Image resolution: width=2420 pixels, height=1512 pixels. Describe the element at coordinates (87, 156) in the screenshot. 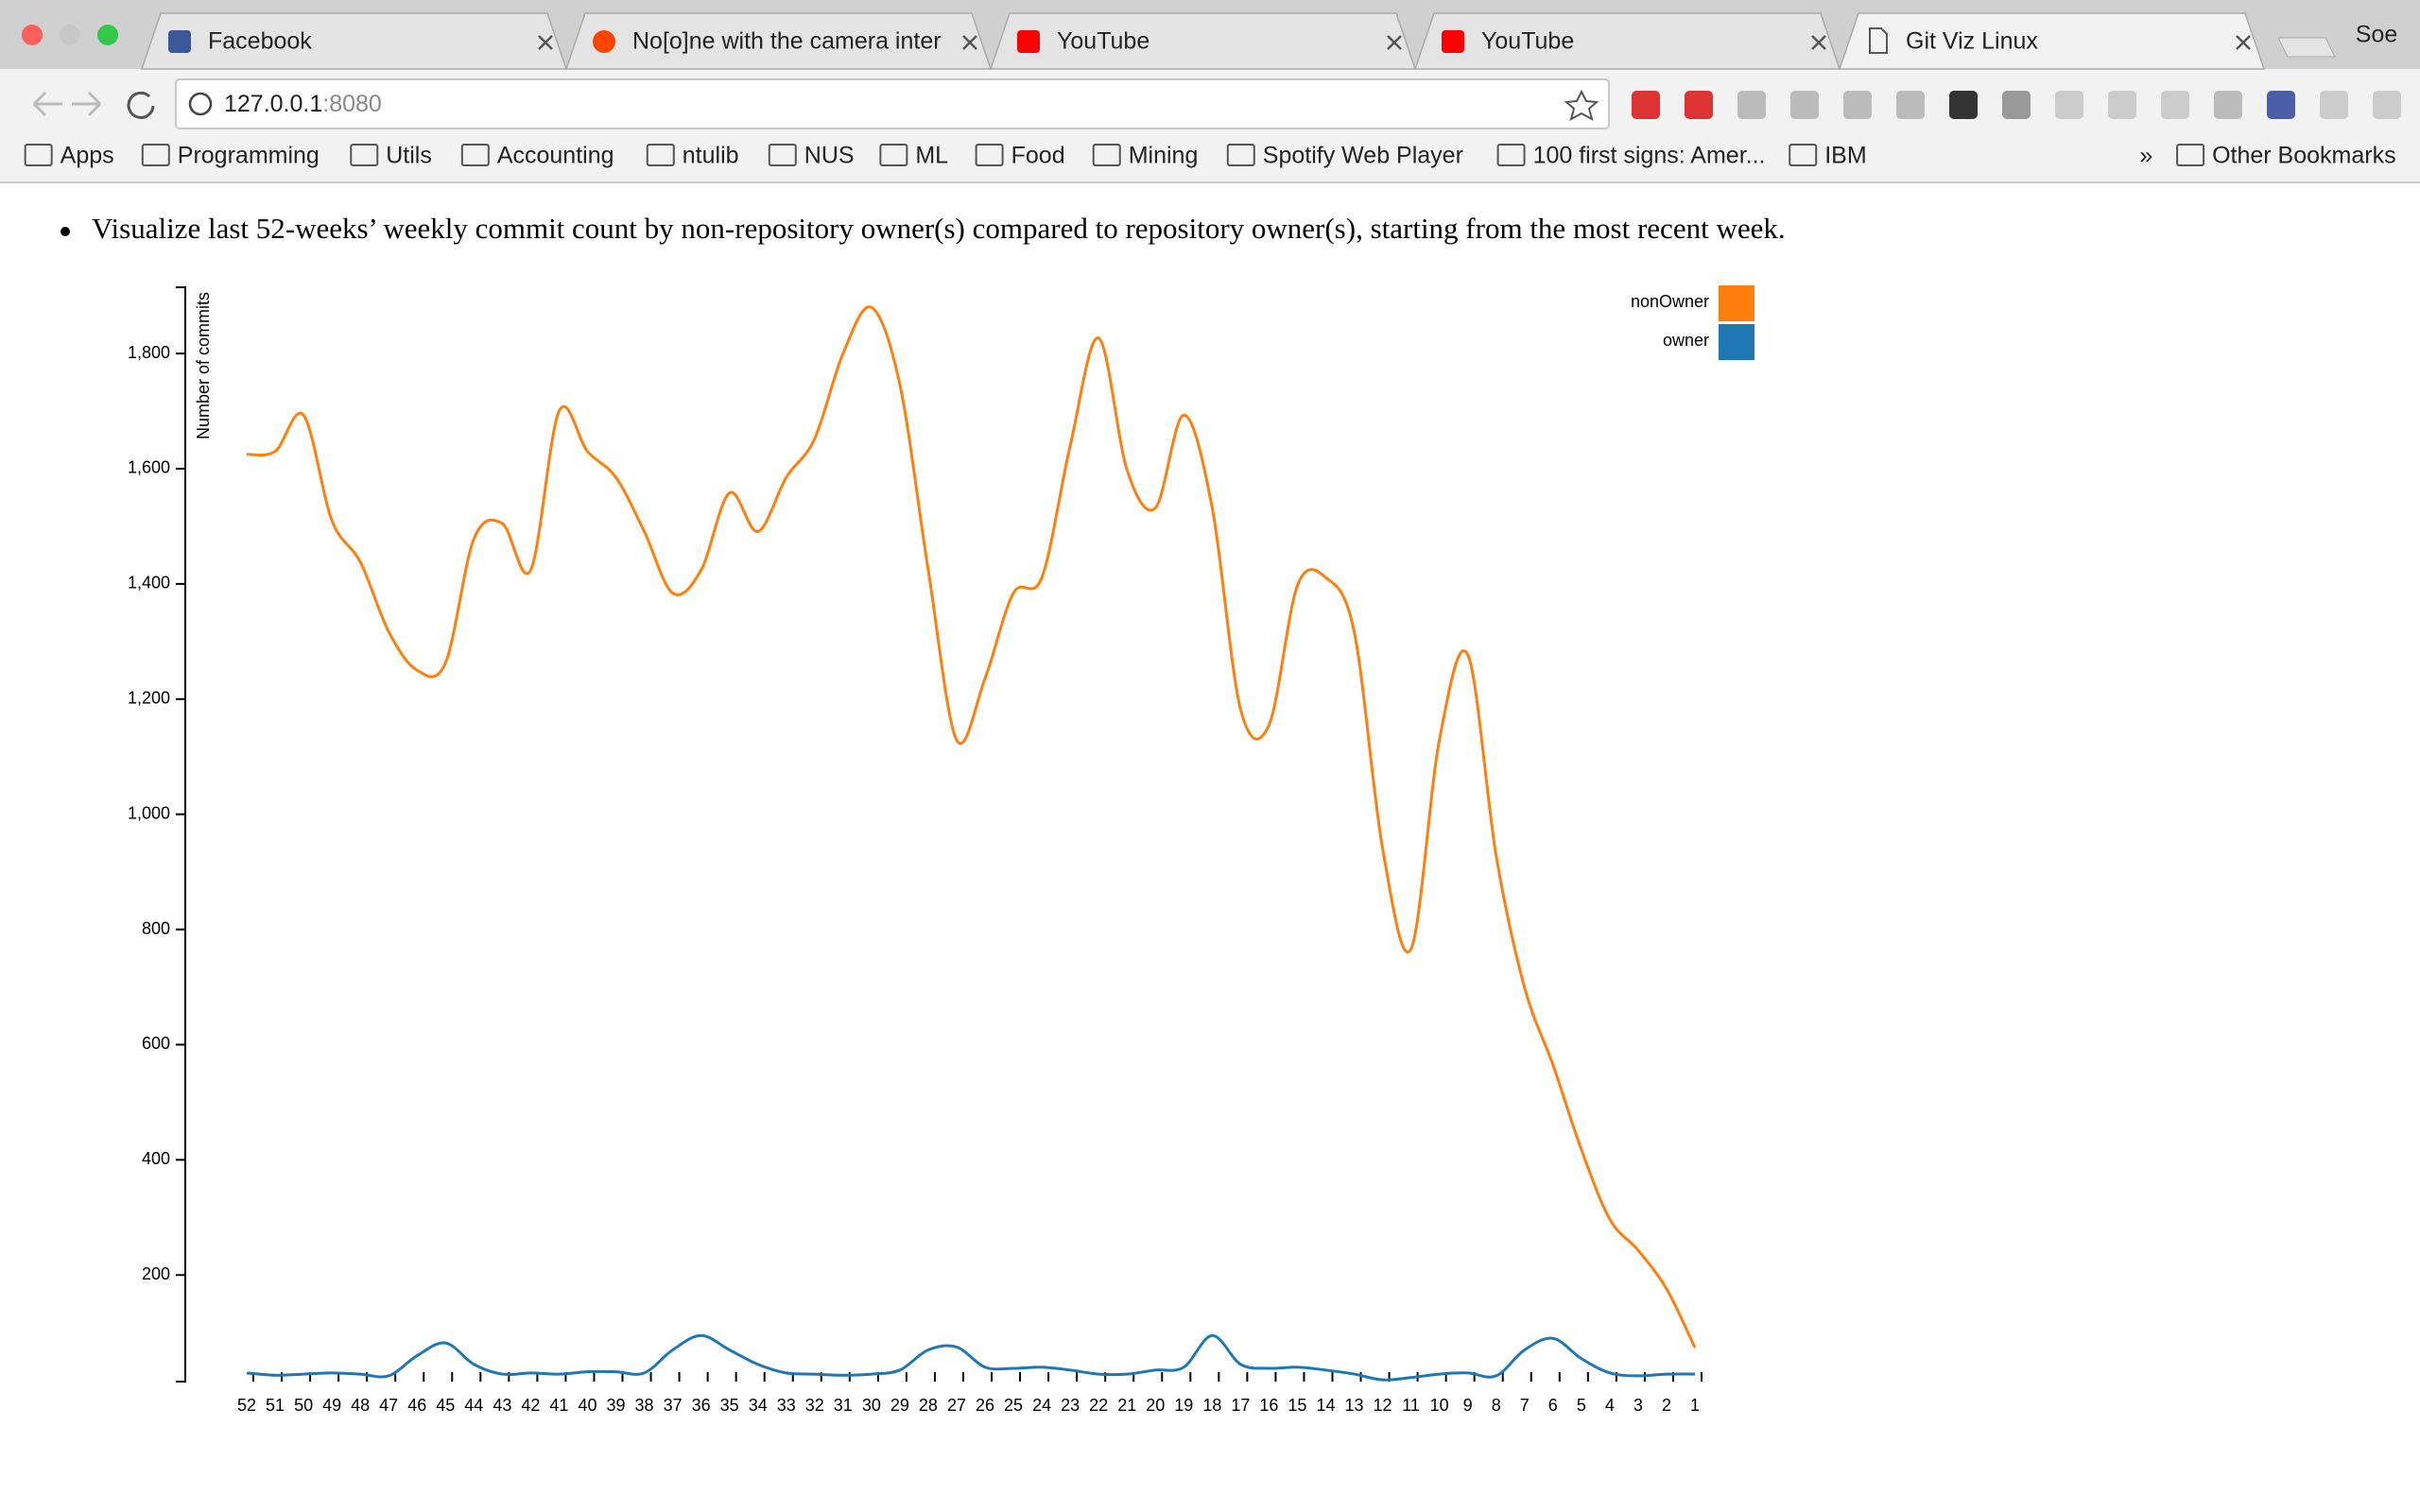

I see `bookmark: Apps` at that location.